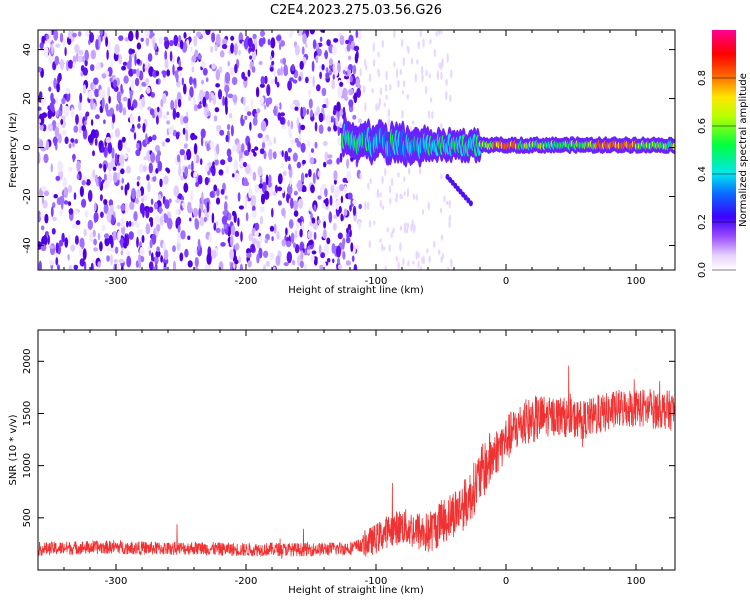  Describe the element at coordinates (356, 290) in the screenshot. I see `spectrogram-xlabel: Height of straight line (km)` at that location.